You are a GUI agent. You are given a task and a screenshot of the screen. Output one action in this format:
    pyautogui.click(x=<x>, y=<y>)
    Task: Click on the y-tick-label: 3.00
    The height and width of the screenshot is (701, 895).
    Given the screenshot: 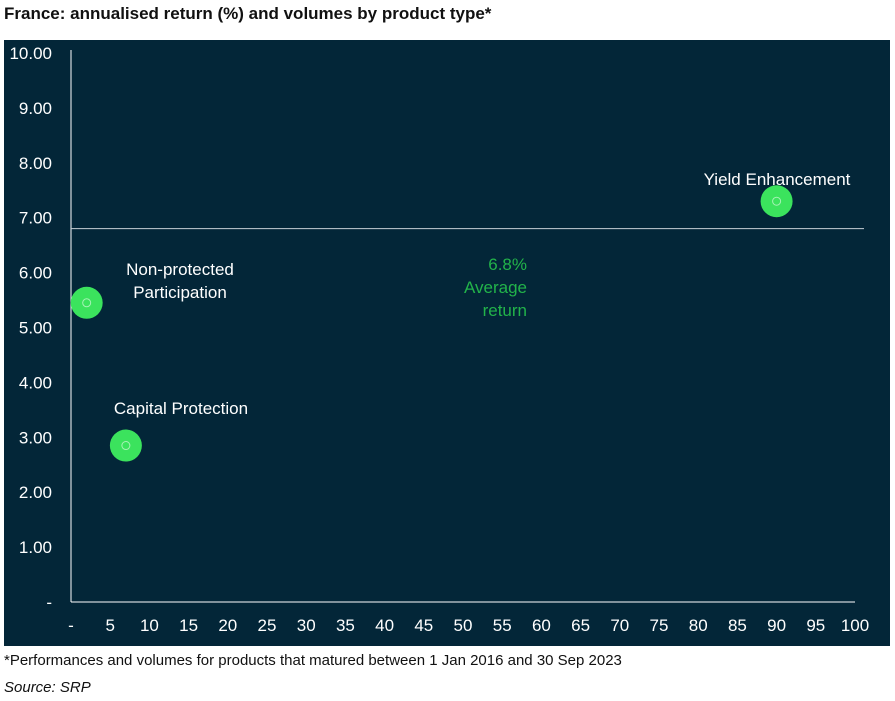 What is the action you would take?
    pyautogui.click(x=35, y=437)
    